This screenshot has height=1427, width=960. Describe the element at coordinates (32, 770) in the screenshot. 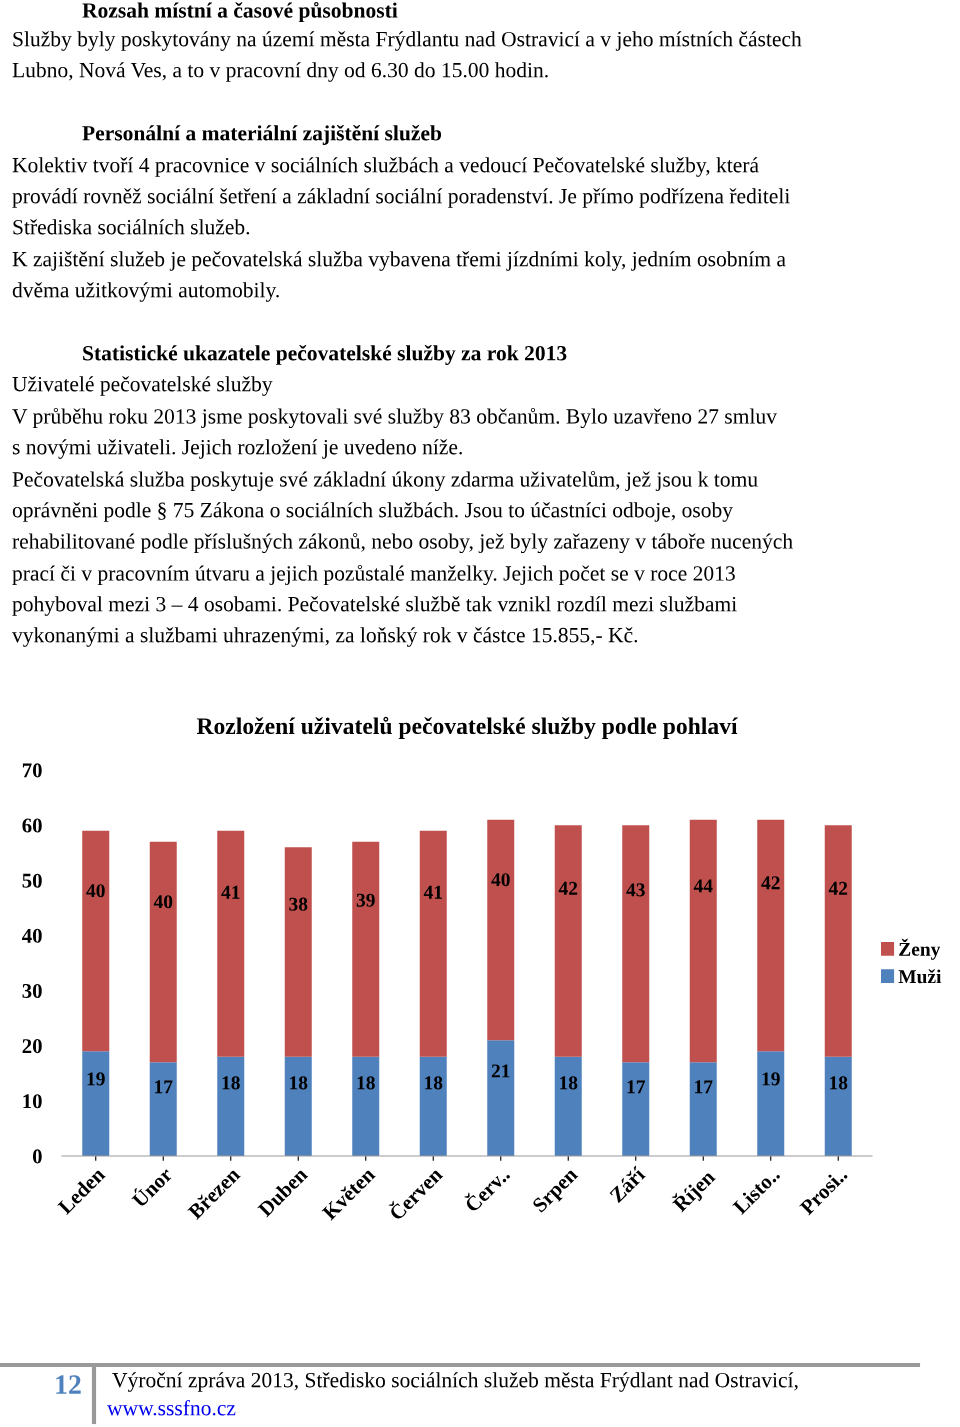

I see `y-tick-label: 70` at that location.